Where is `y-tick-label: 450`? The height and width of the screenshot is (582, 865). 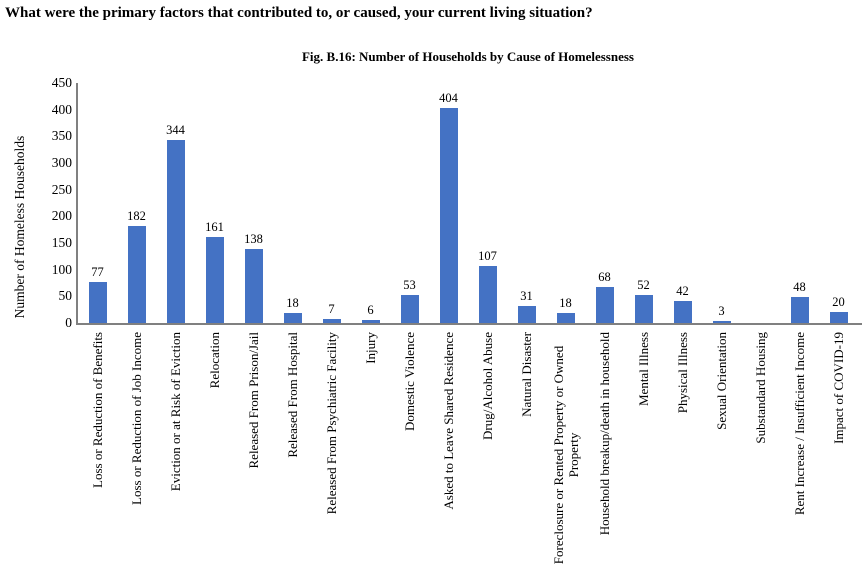
y-tick-label: 450 is located at coordinates (61, 82).